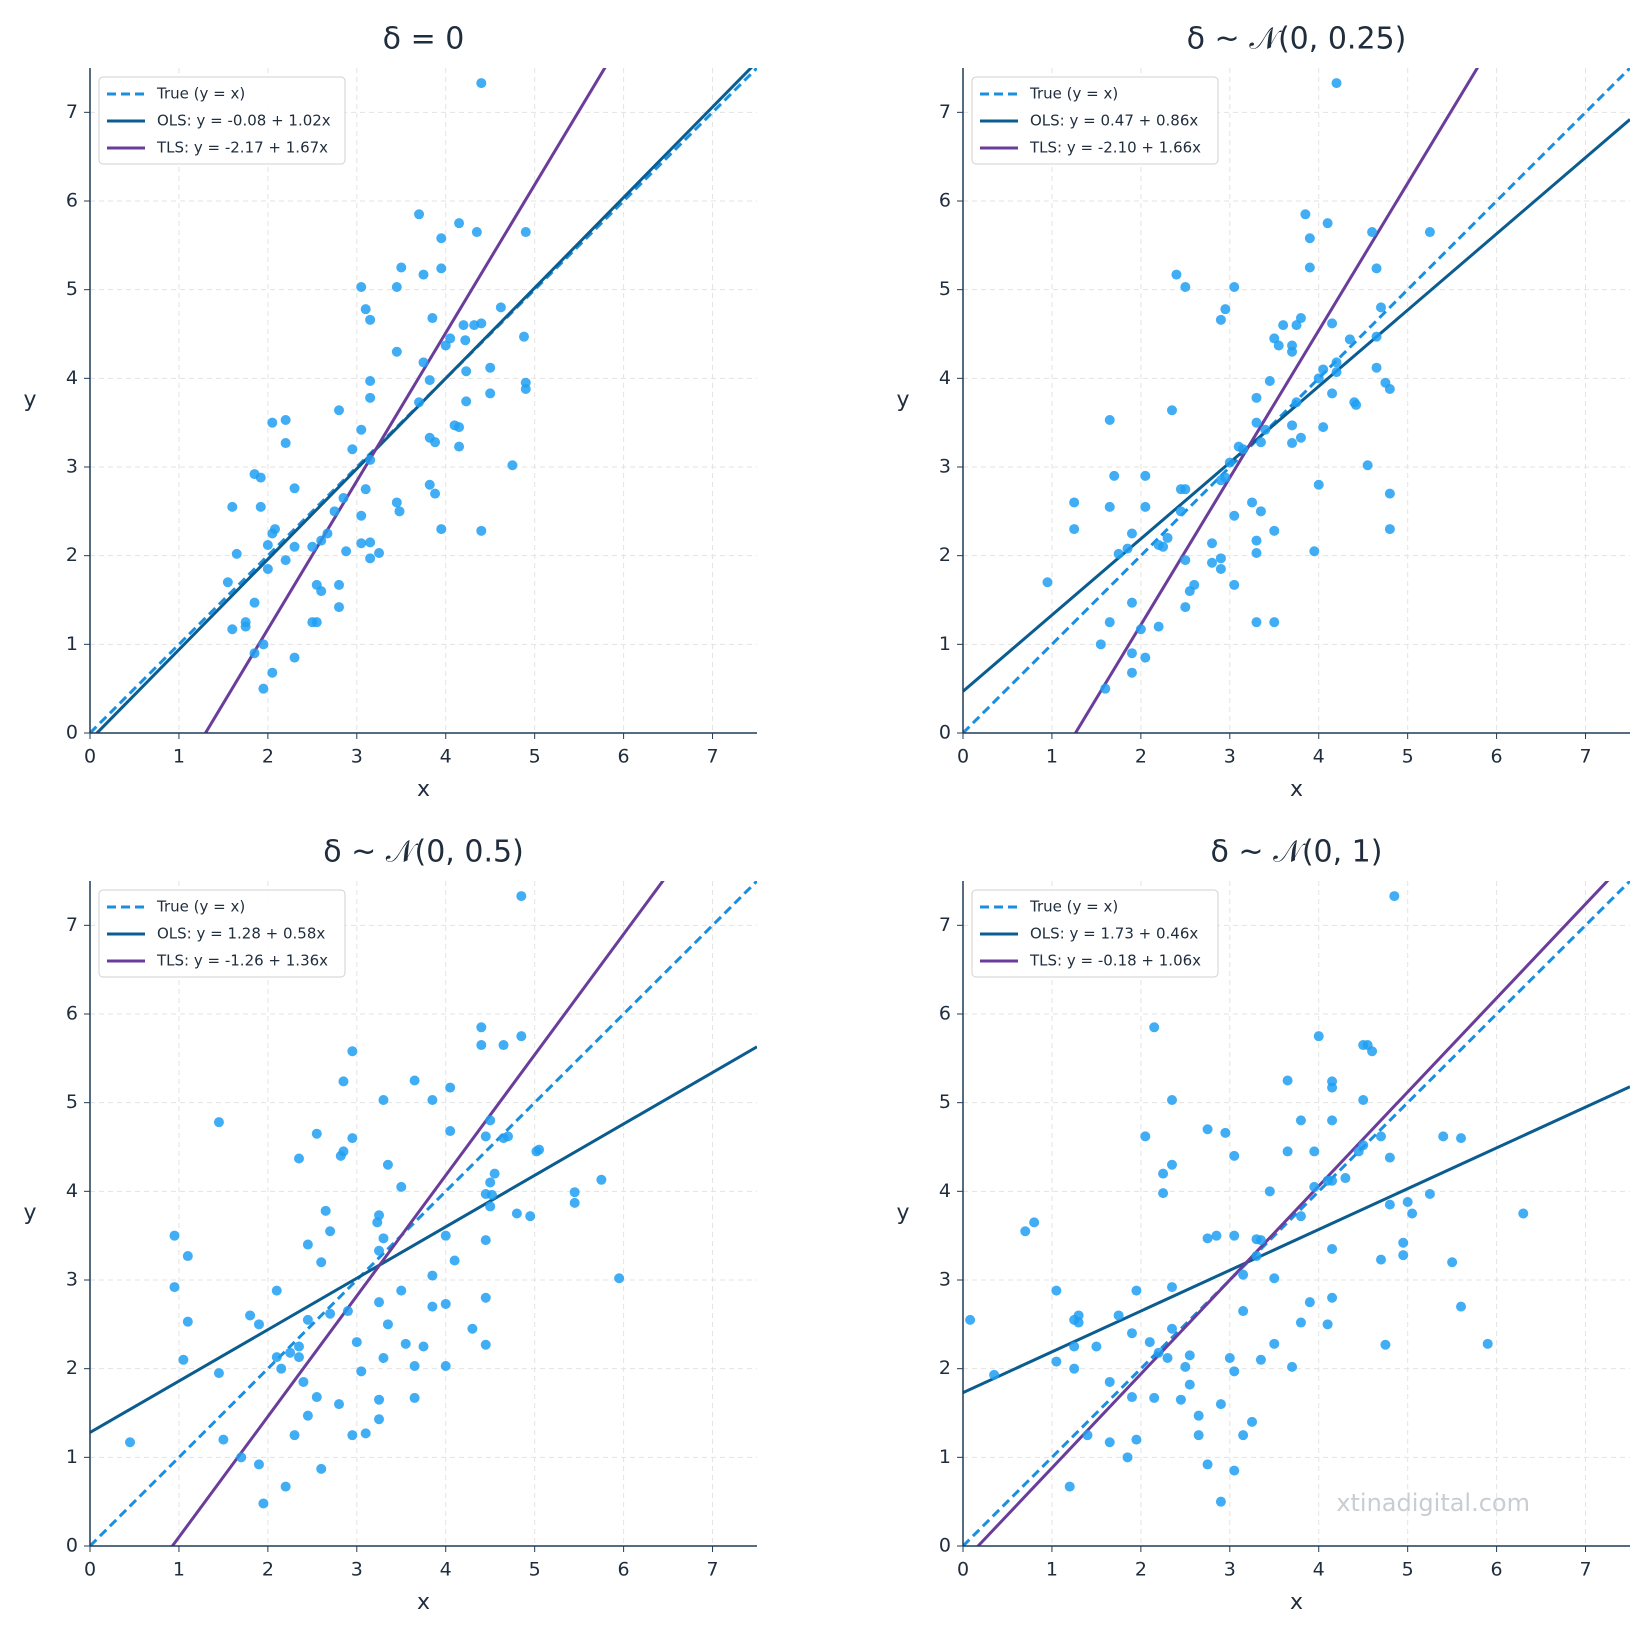 The image size is (1646, 1636). I want to click on legend-box, so click(222, 933).